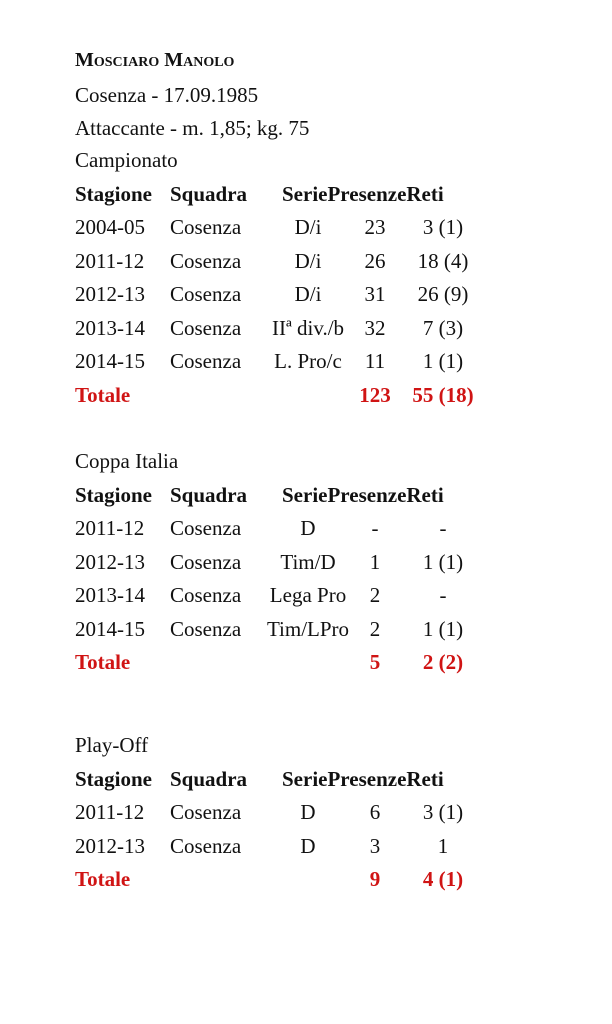  I want to click on total-reti: 55 (18), so click(443, 394).